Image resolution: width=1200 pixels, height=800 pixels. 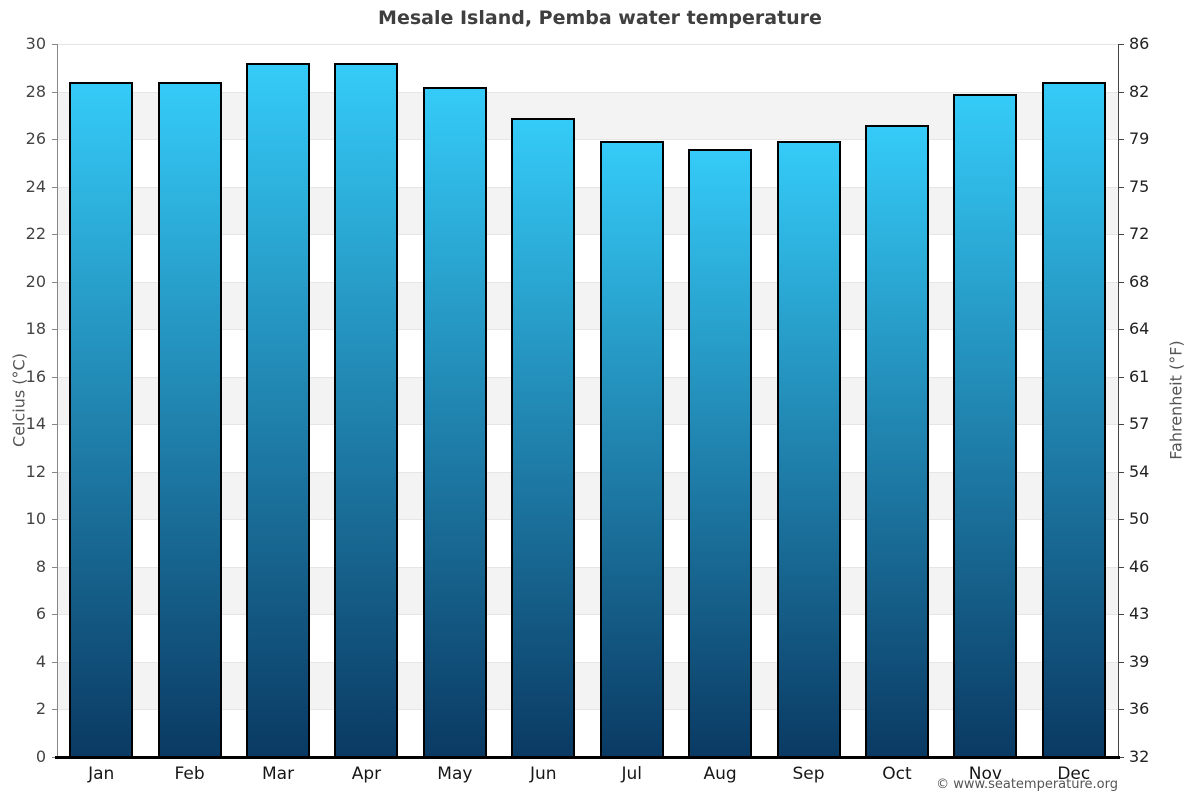 I want to click on bar-aug, so click(x=720, y=452).